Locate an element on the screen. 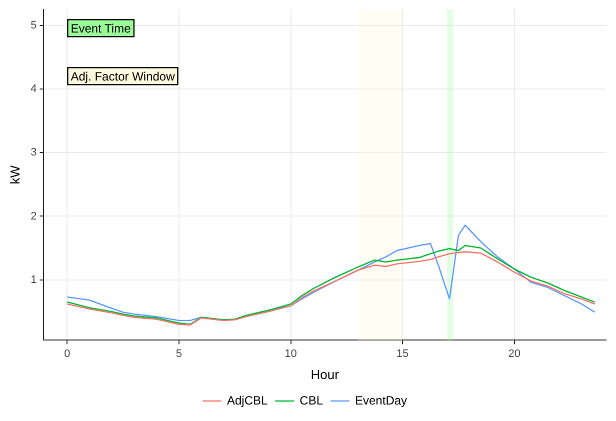 The width and height of the screenshot is (616, 421). y-tick-label: 2 is located at coordinates (33, 216).